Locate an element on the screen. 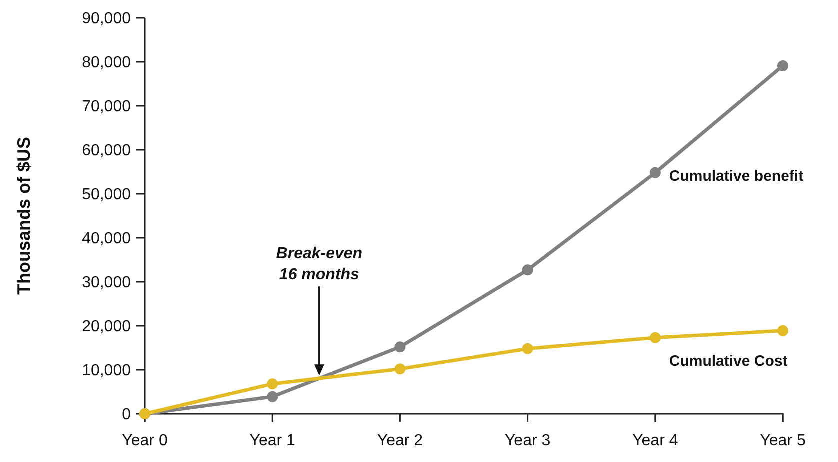 The width and height of the screenshot is (838, 462). x-tick-label: Year 0 is located at coordinates (145, 441).